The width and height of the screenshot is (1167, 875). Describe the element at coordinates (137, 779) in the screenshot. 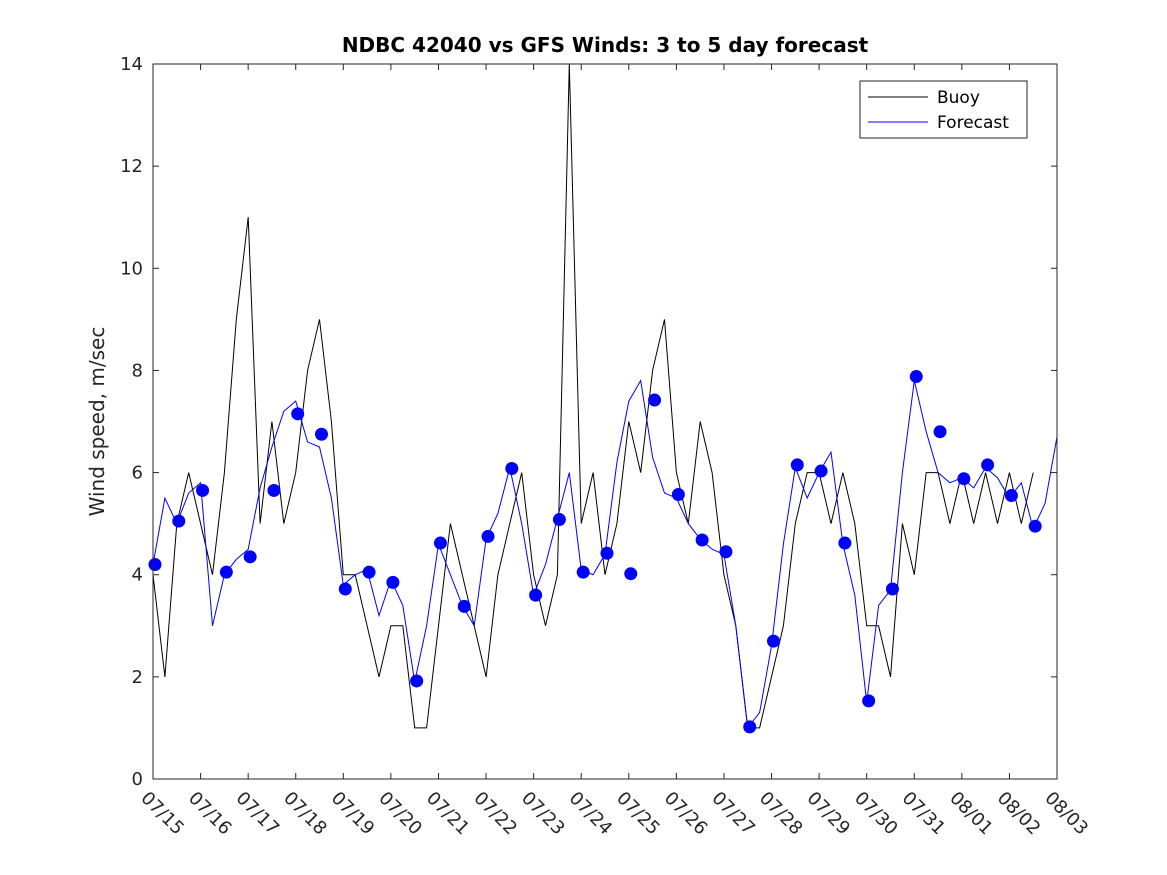

I see `y-tick-label: 0` at that location.